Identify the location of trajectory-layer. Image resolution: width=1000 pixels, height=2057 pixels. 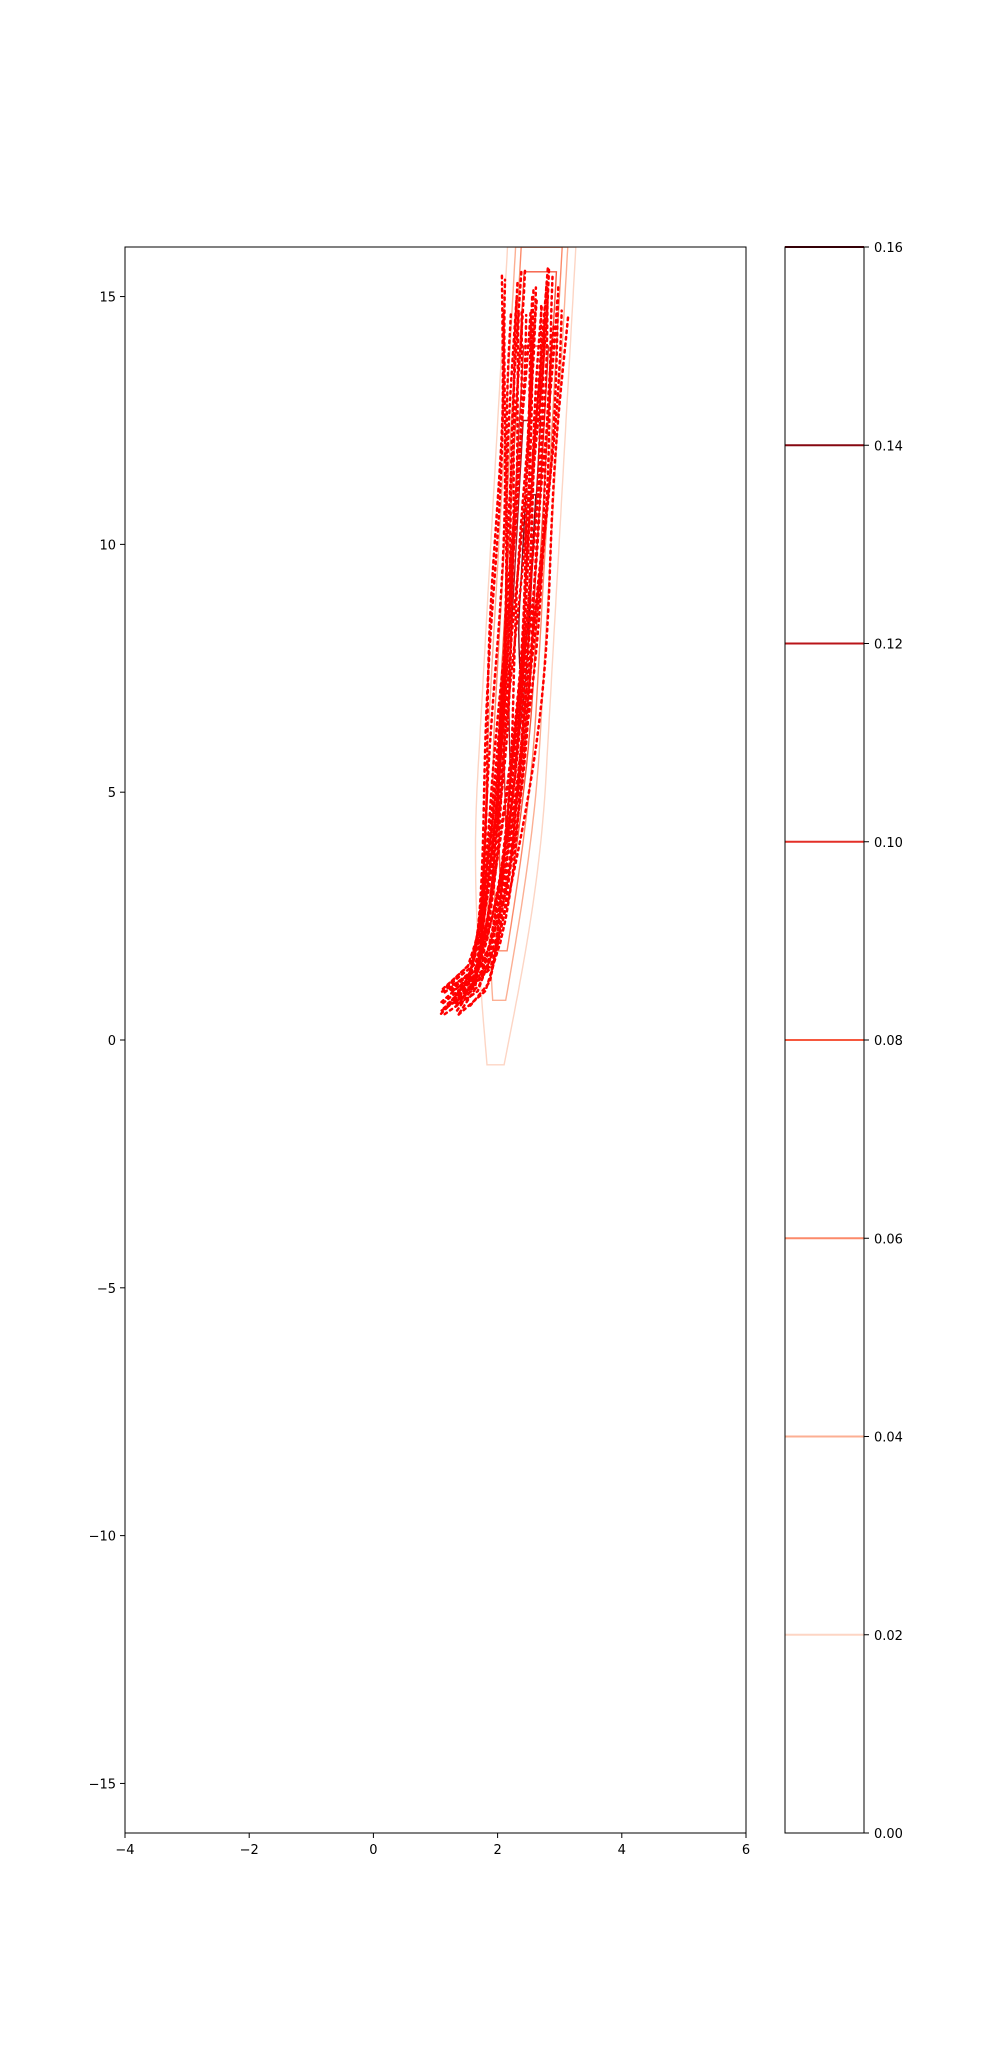
(504, 641).